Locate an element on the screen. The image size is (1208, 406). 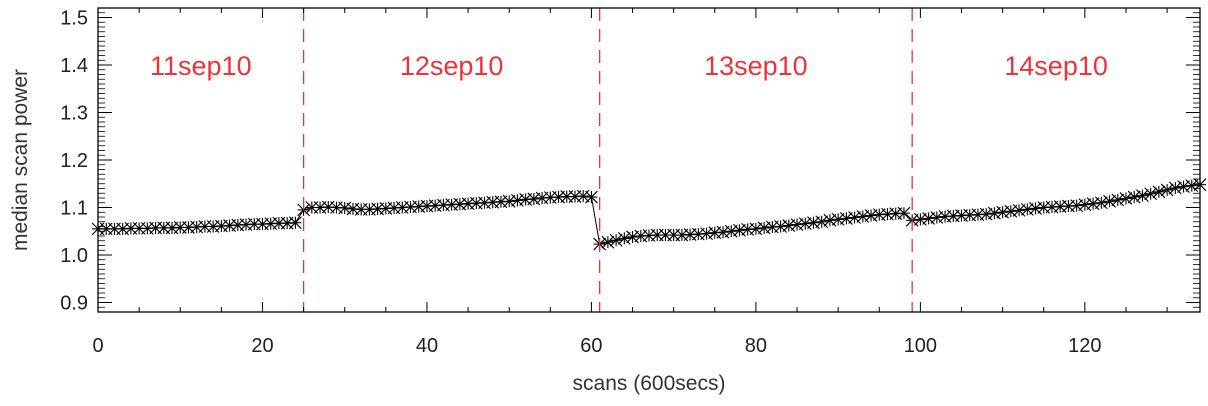
x-tick-label: 60 is located at coordinates (591, 346).